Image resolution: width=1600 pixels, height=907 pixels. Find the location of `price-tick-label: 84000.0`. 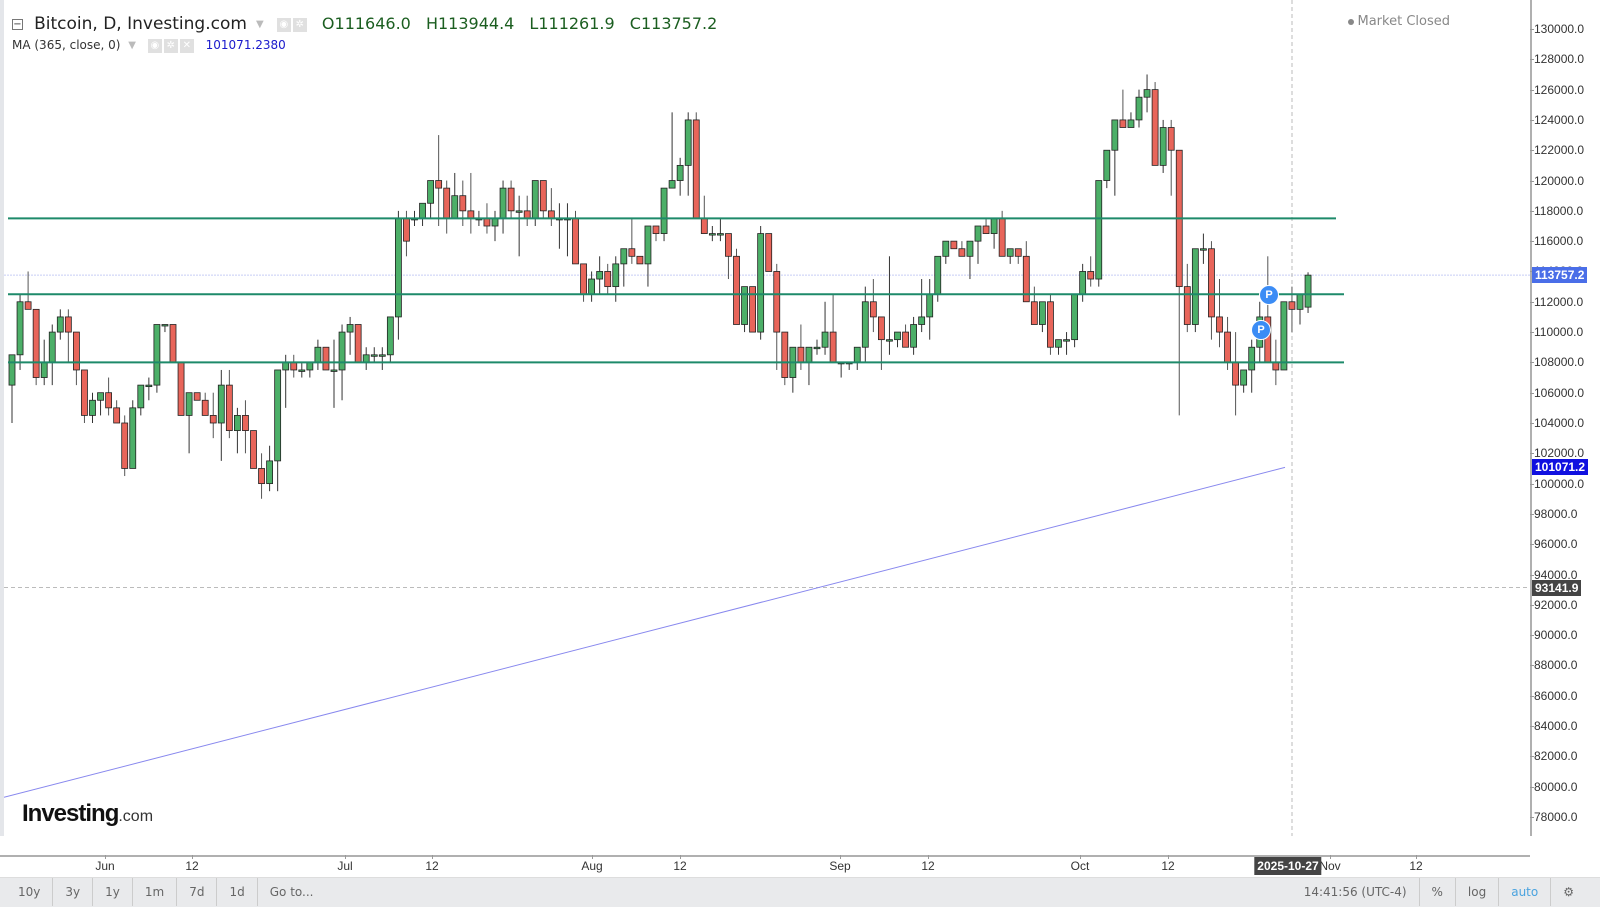

price-tick-label: 84000.0 is located at coordinates (1556, 726).